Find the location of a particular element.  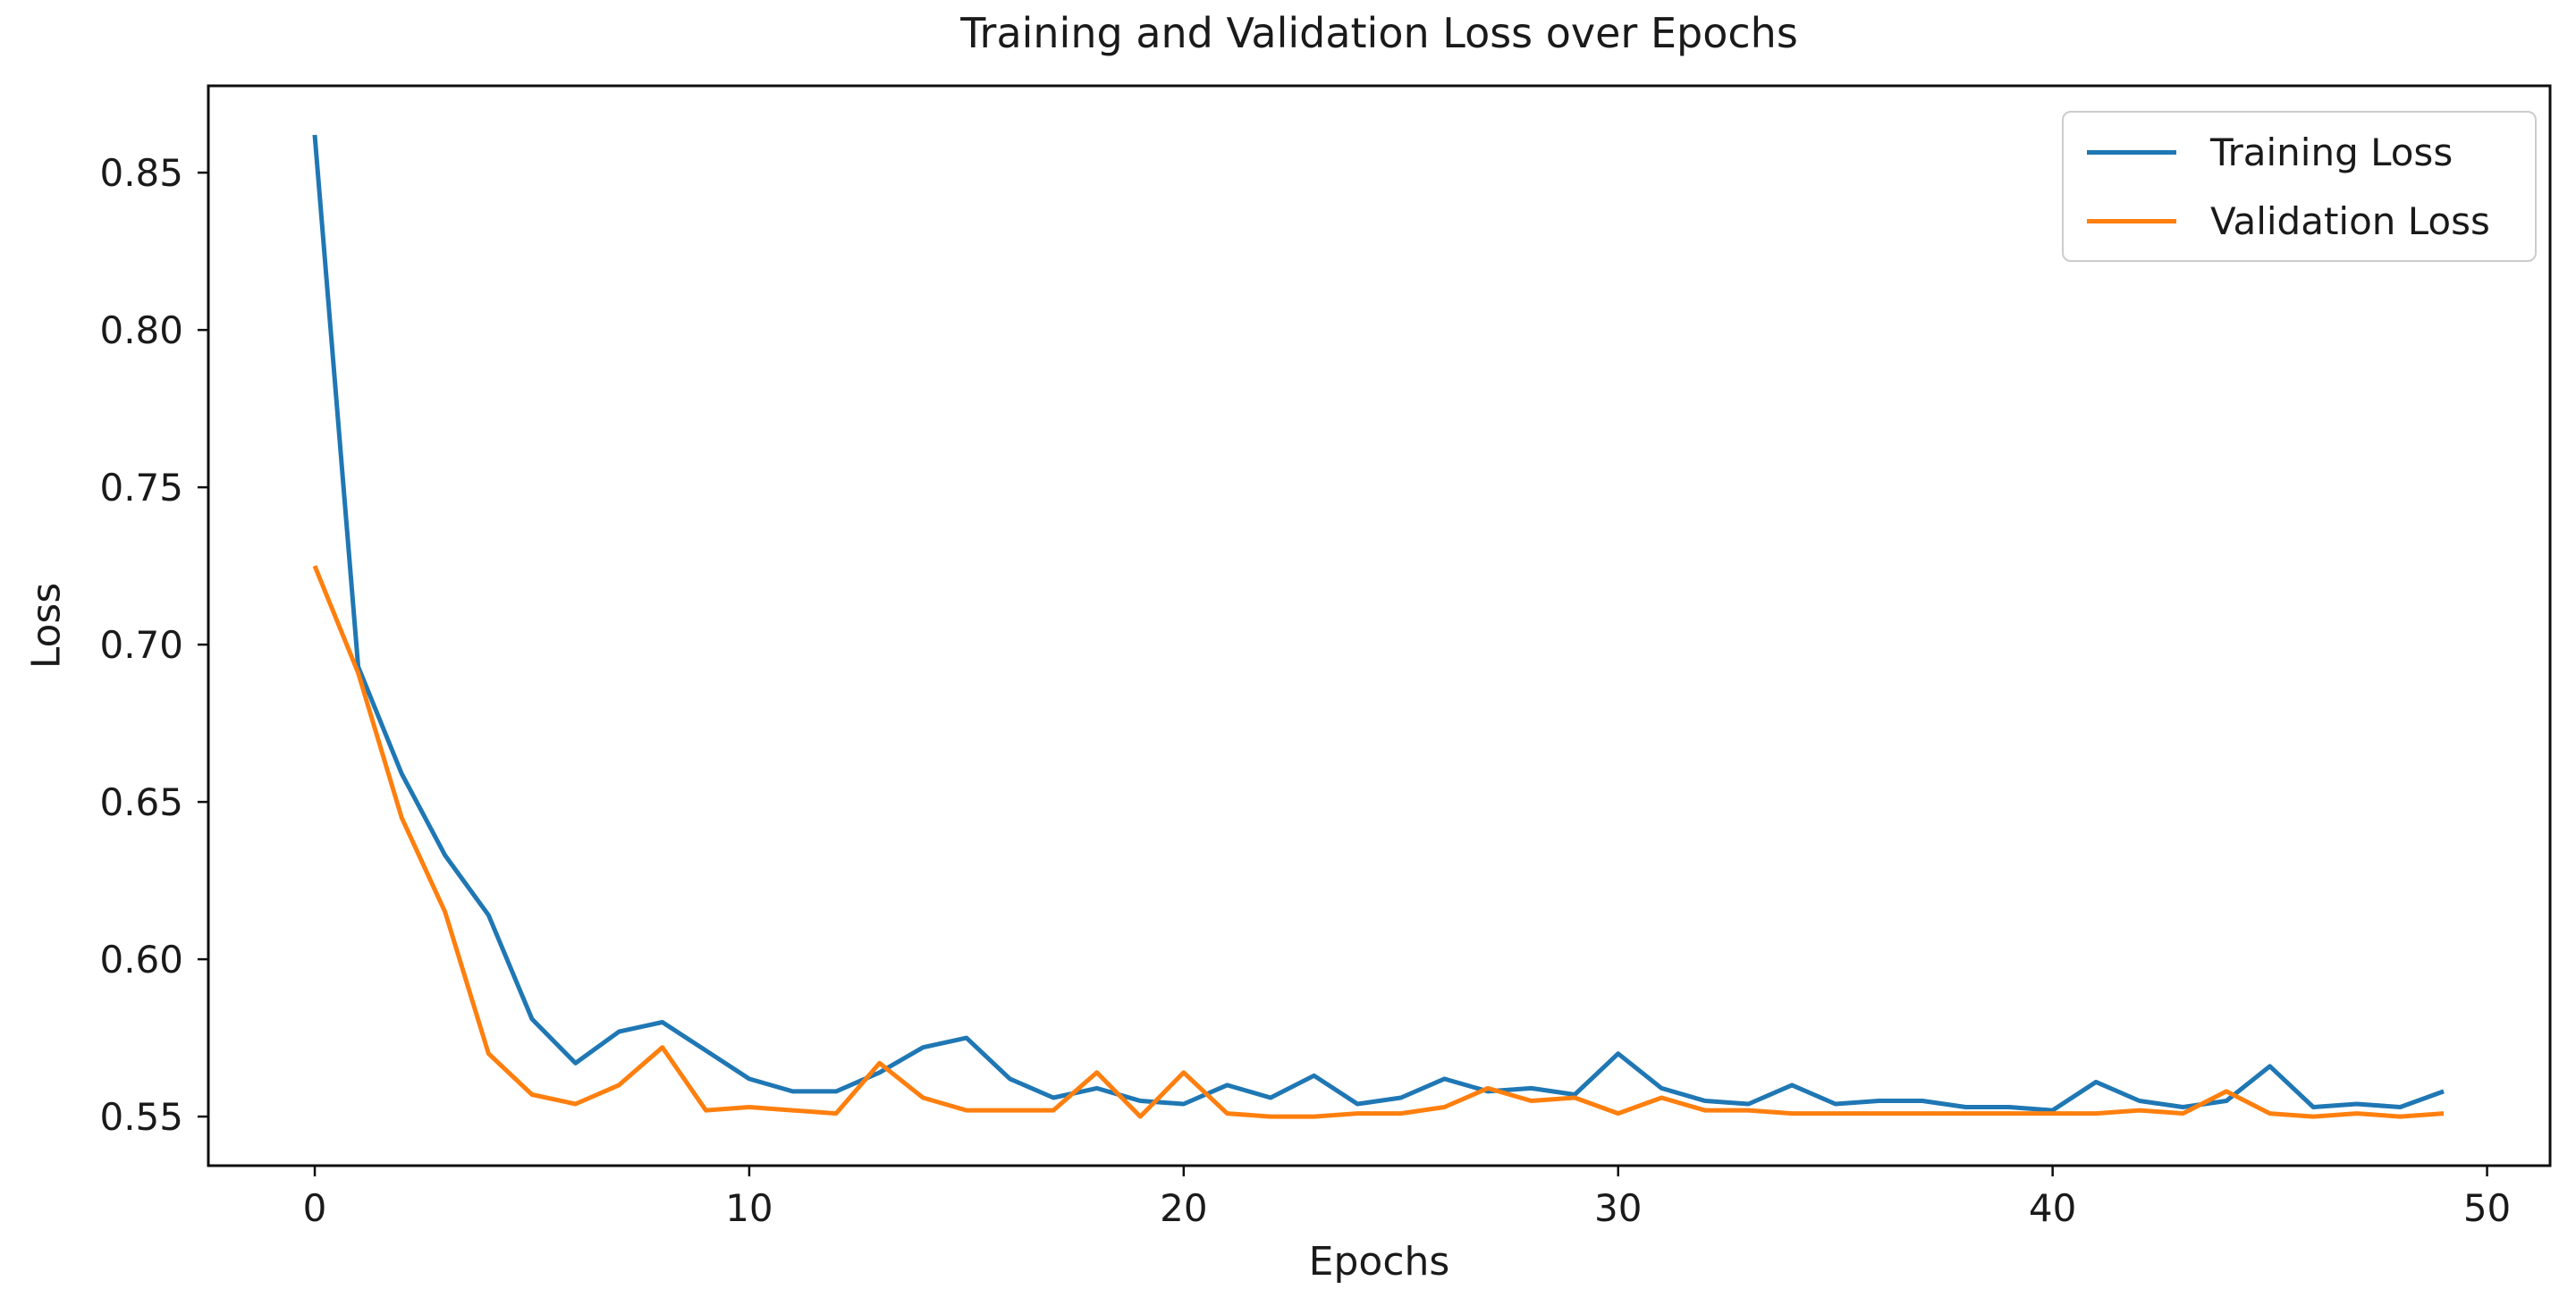

y-tick-label: 0.80 is located at coordinates (141, 330).